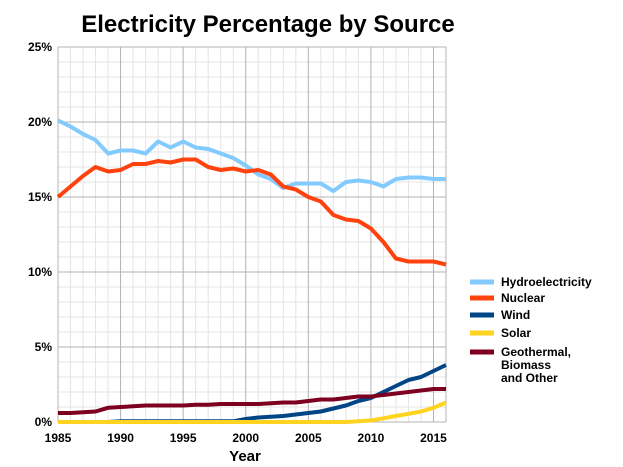 The width and height of the screenshot is (623, 467). I want to click on legend-label: Wind, so click(515, 315).